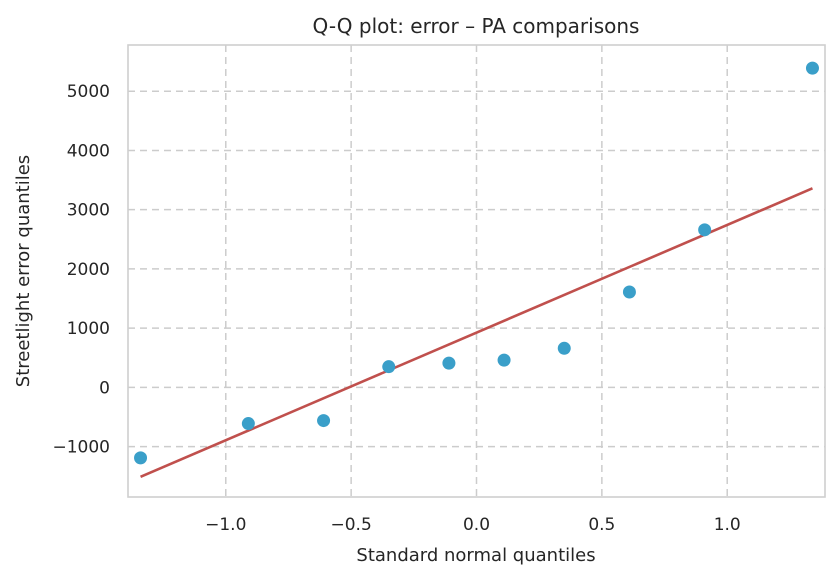 The image size is (840, 581). What do you see at coordinates (350, 525) in the screenshot?
I see `x-tick-label: −0.5` at bounding box center [350, 525].